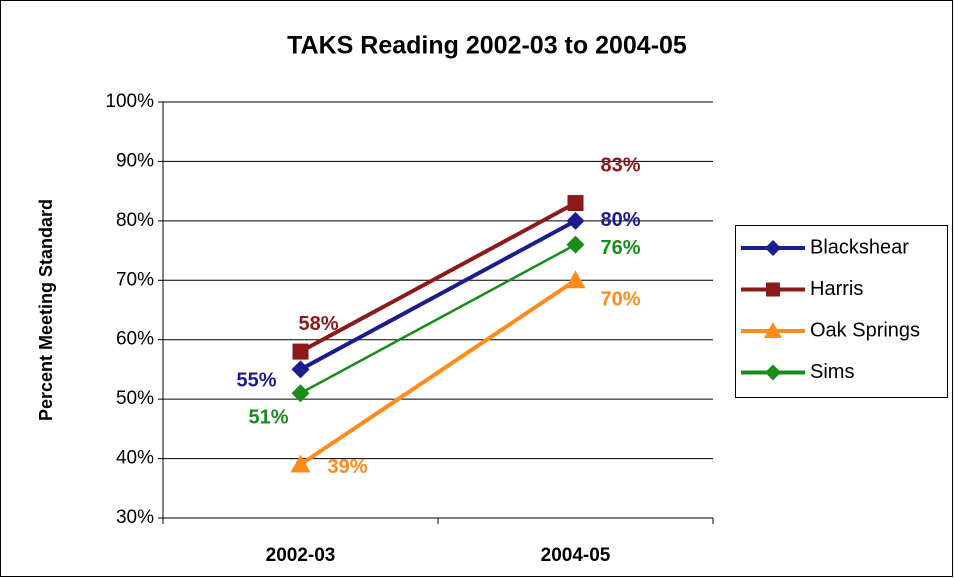 The image size is (954, 578). Describe the element at coordinates (620, 220) in the screenshot. I see `value-label: 80%` at that location.